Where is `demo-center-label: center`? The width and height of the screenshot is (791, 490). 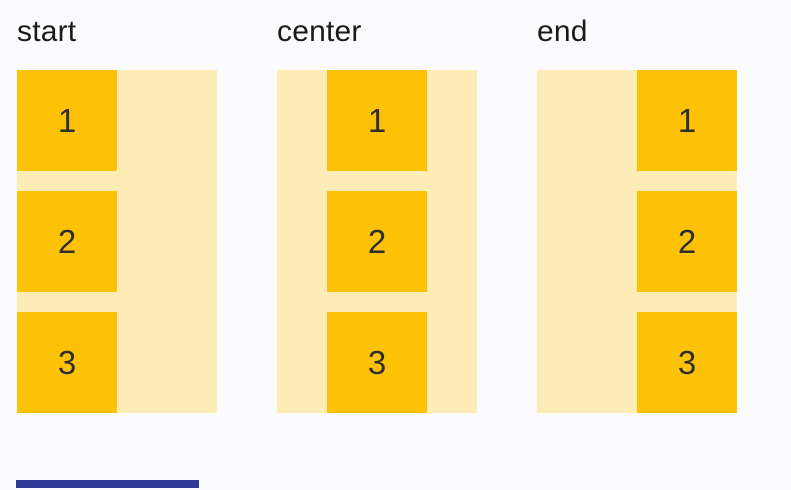
demo-center-label: center is located at coordinates (319, 31).